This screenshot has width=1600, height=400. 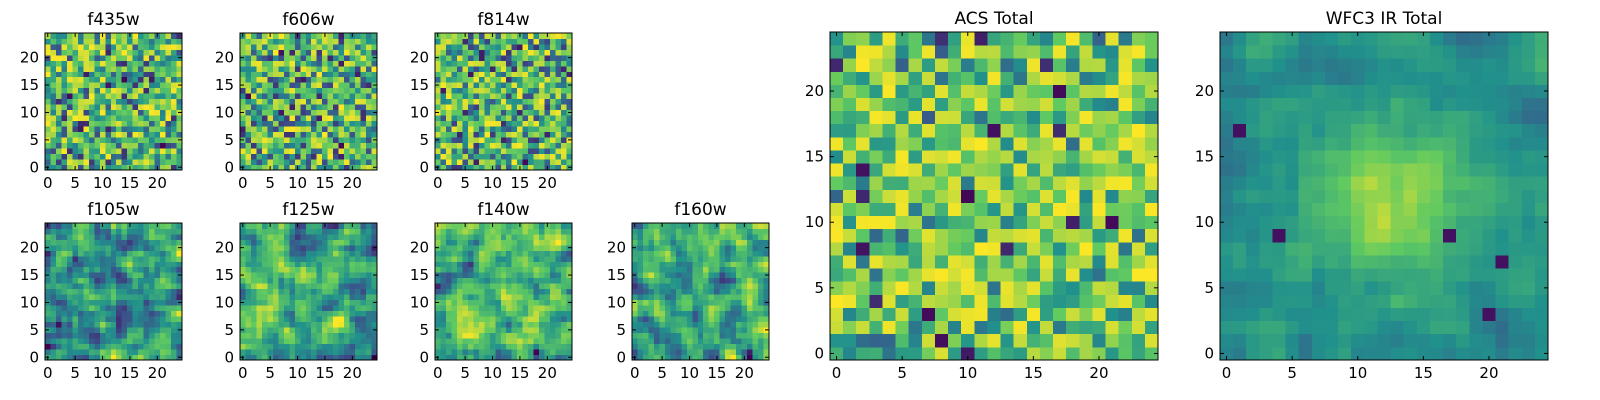 What do you see at coordinates (229, 330) in the screenshot?
I see `y-tick-label: 5` at bounding box center [229, 330].